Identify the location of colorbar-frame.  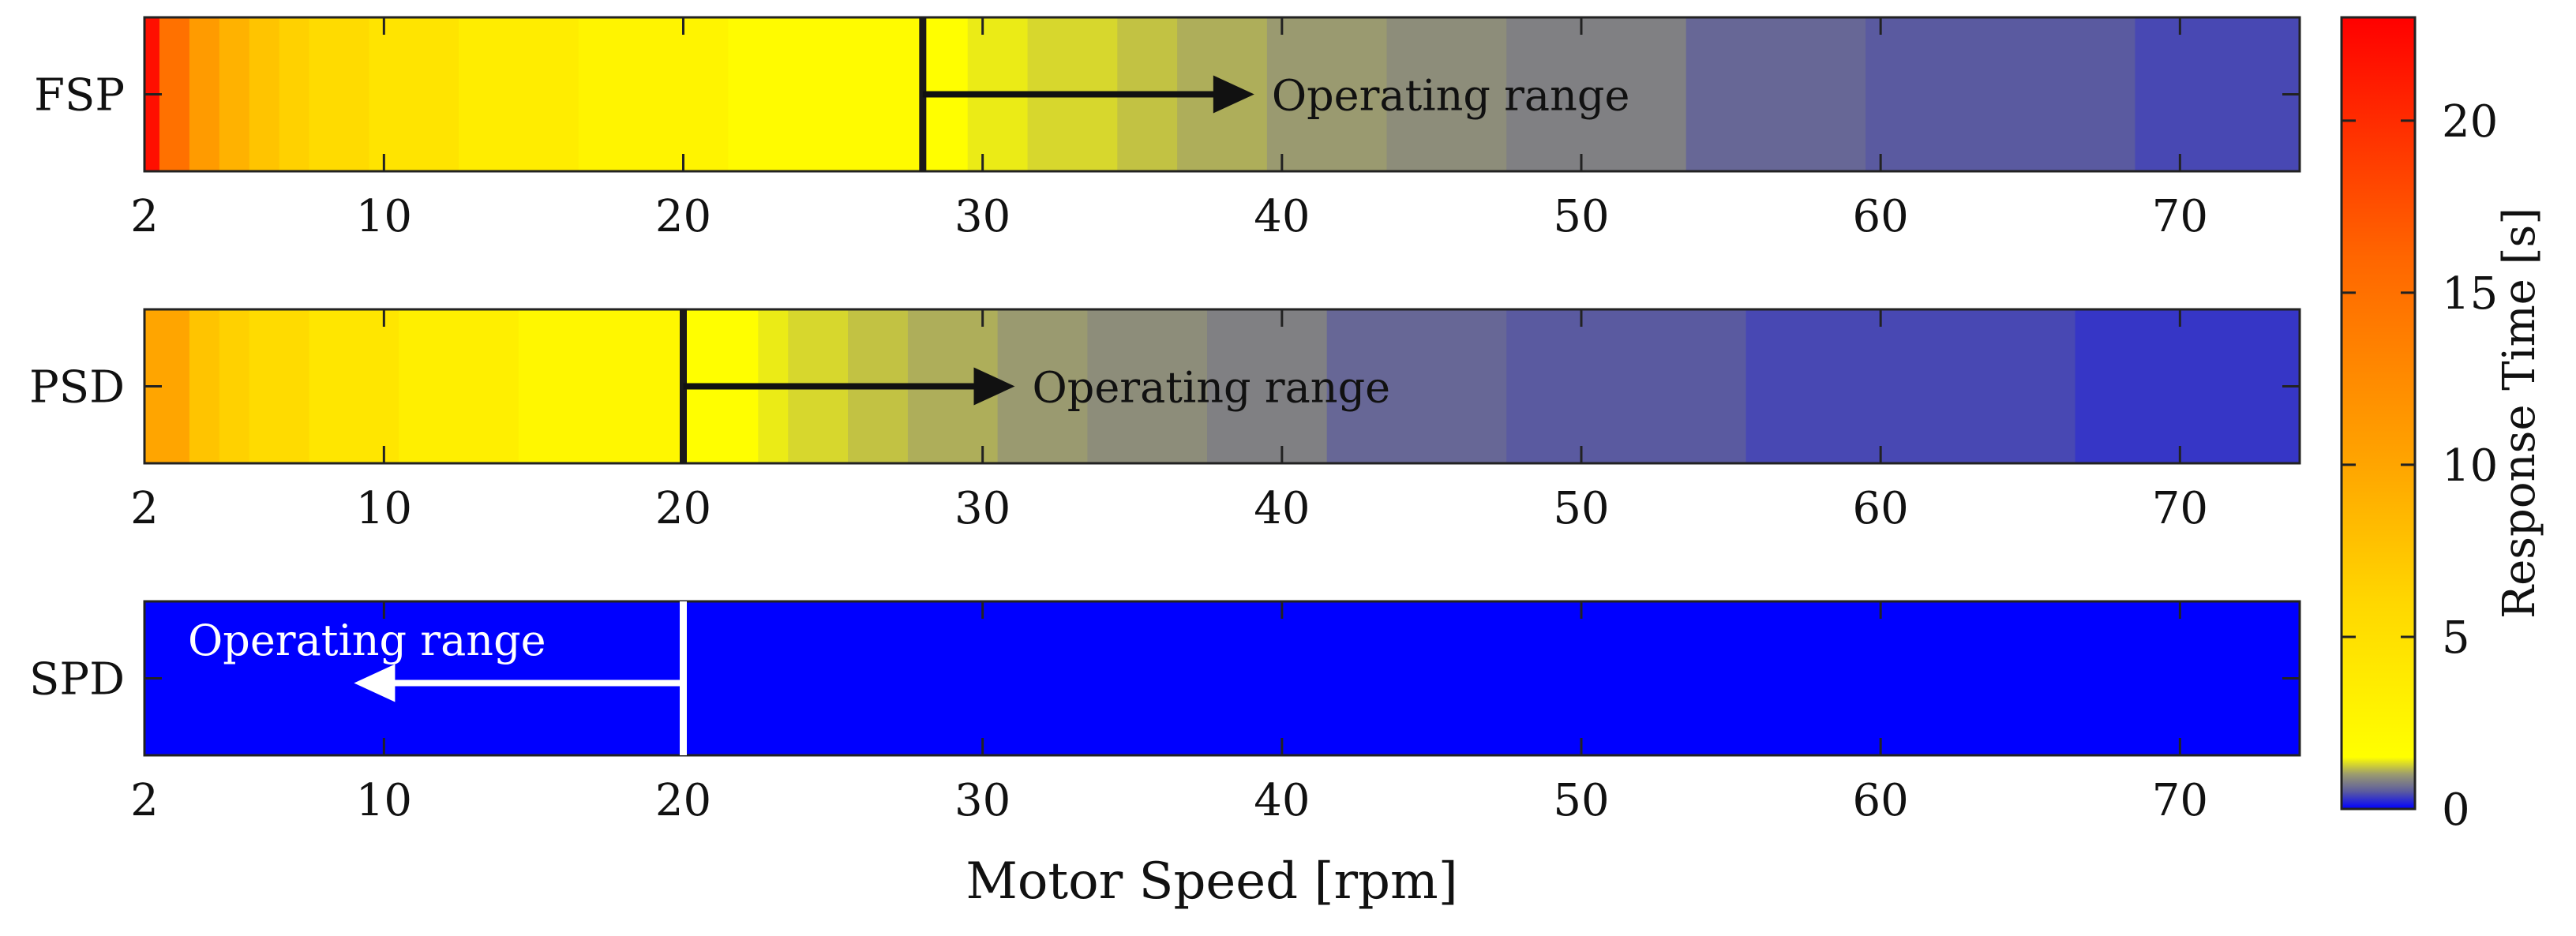
(2378, 414).